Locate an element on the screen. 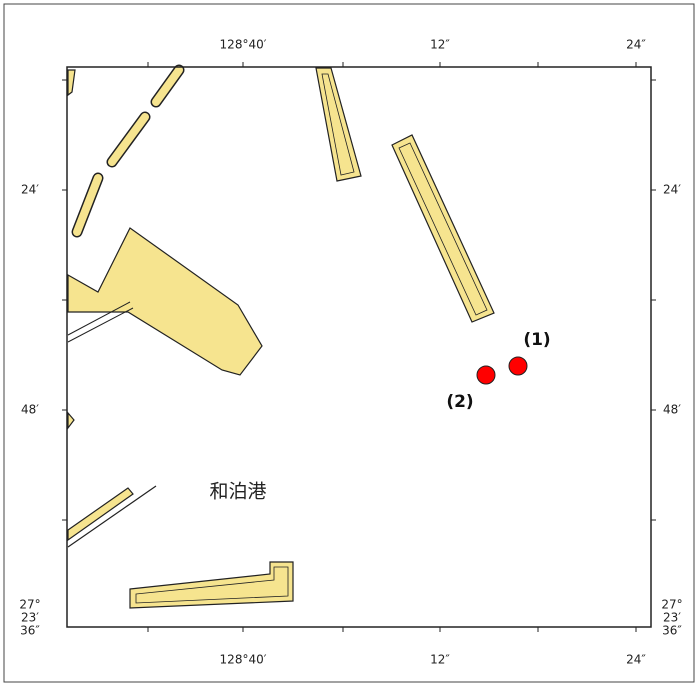  point-label: (1) is located at coordinates (536, 340).